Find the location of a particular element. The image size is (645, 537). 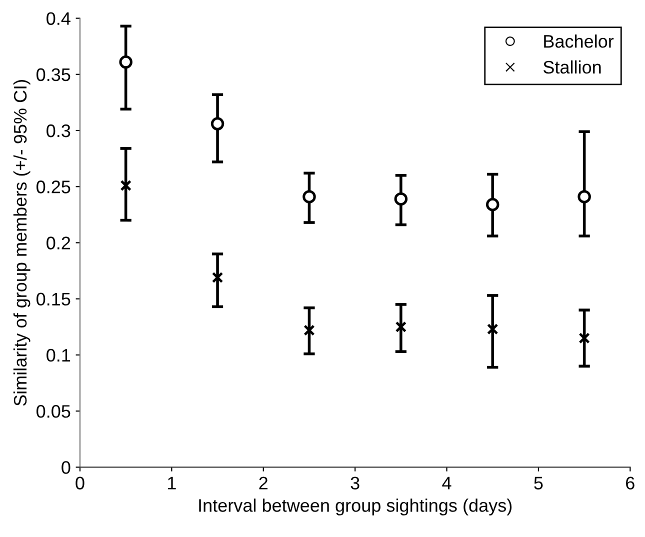

x-tick-label: 5 is located at coordinates (538, 483).